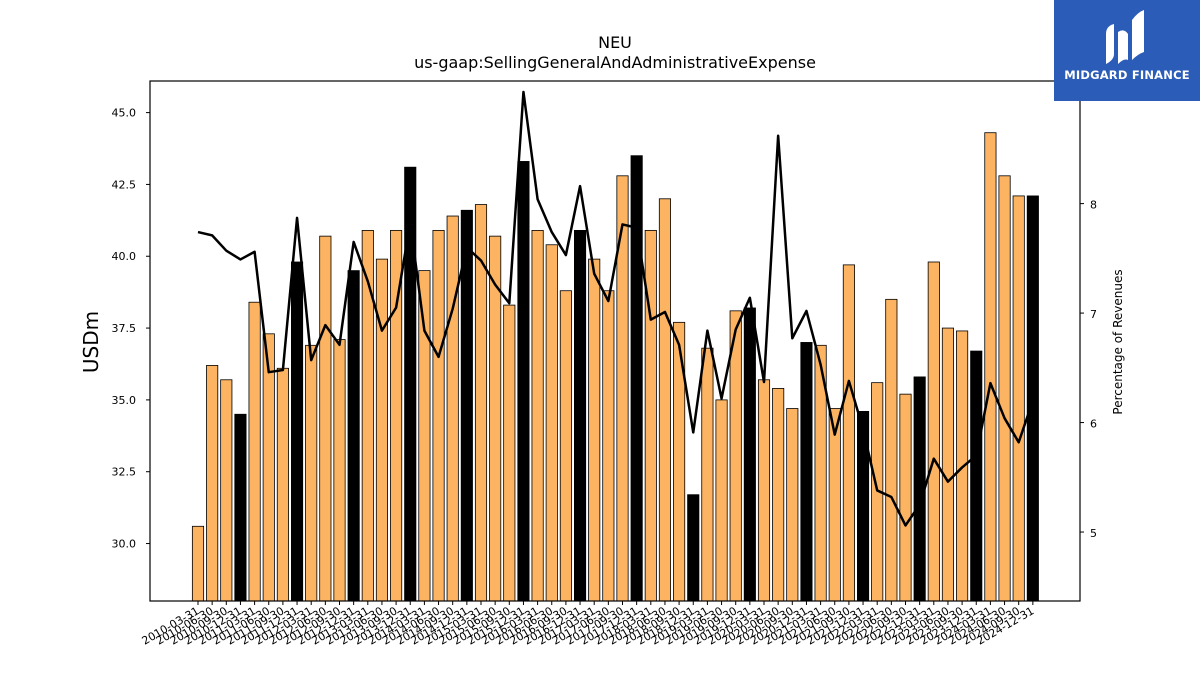 The image size is (1200, 675). I want to click on y2-axis: 56789, so click(1088, 314).